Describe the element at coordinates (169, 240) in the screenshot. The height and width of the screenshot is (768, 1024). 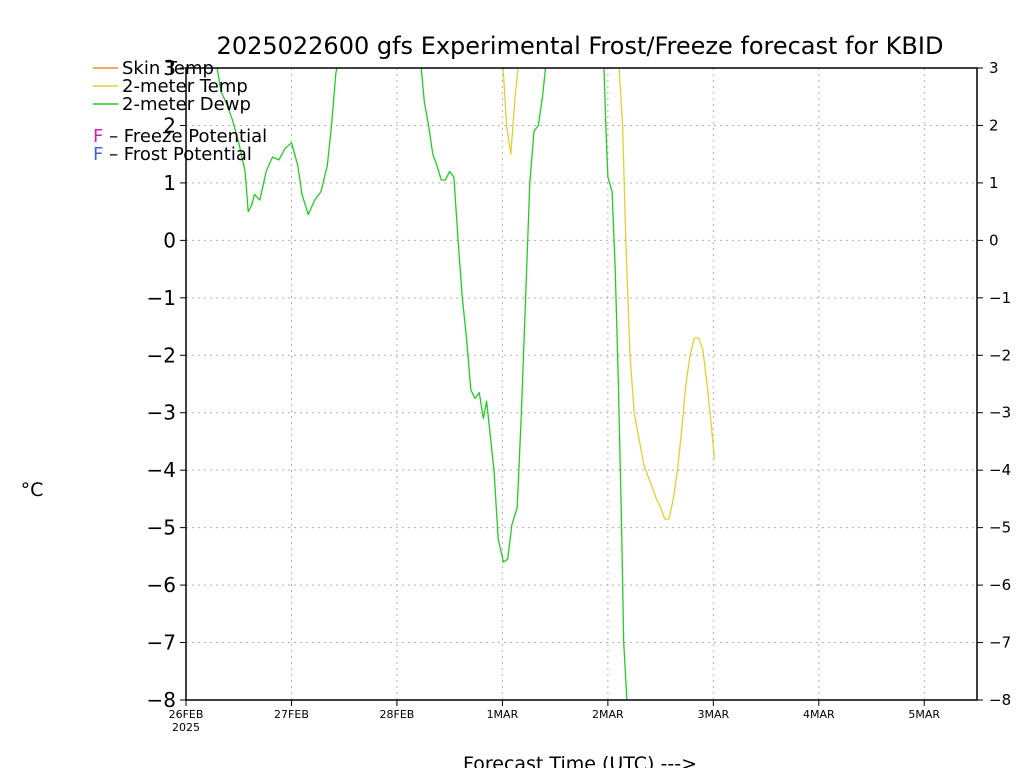
I see `y-tick-label: 0` at that location.